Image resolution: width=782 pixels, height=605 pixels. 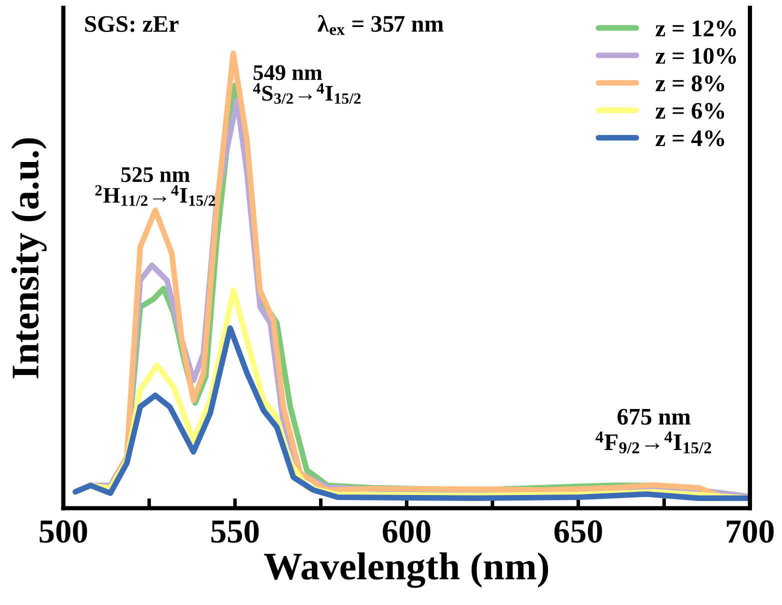 What do you see at coordinates (696, 28) in the screenshot?
I see `legend-label: z = 12%` at bounding box center [696, 28].